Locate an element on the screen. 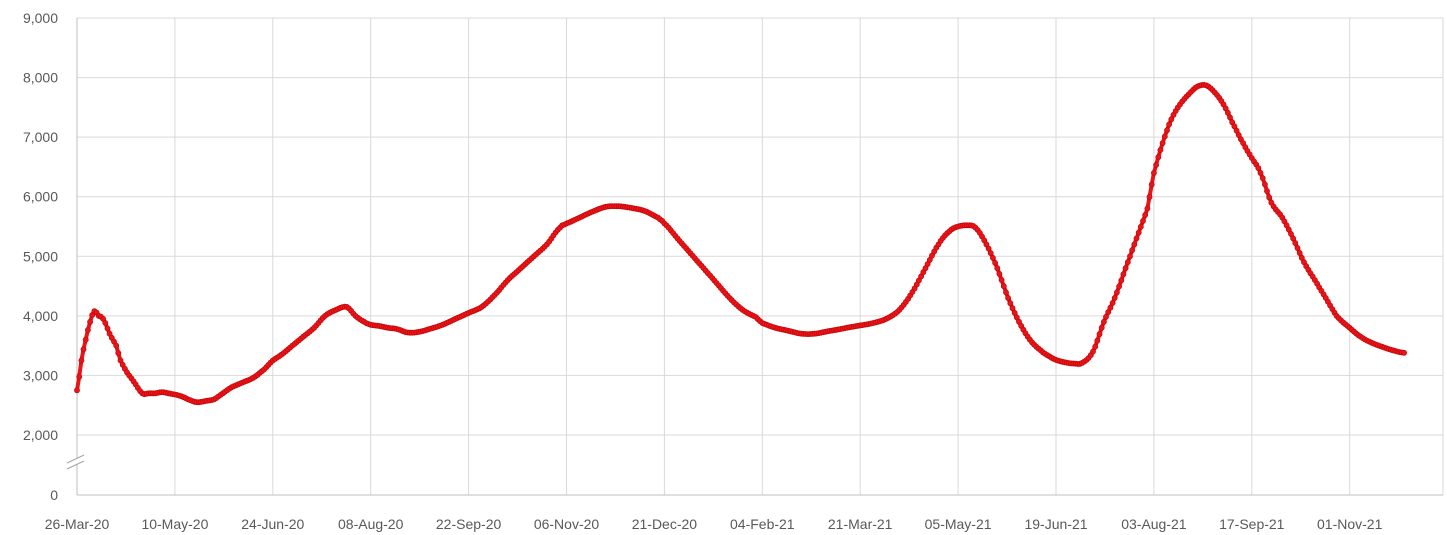 The image size is (1447, 535). axis-break-marker is located at coordinates (75, 462).